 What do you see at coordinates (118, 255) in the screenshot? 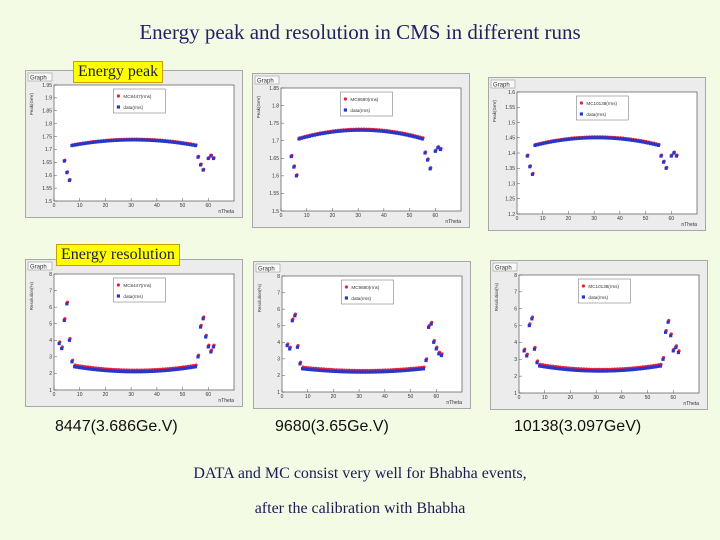
I see `energy-resolution-label: Energy resolution` at bounding box center [118, 255].